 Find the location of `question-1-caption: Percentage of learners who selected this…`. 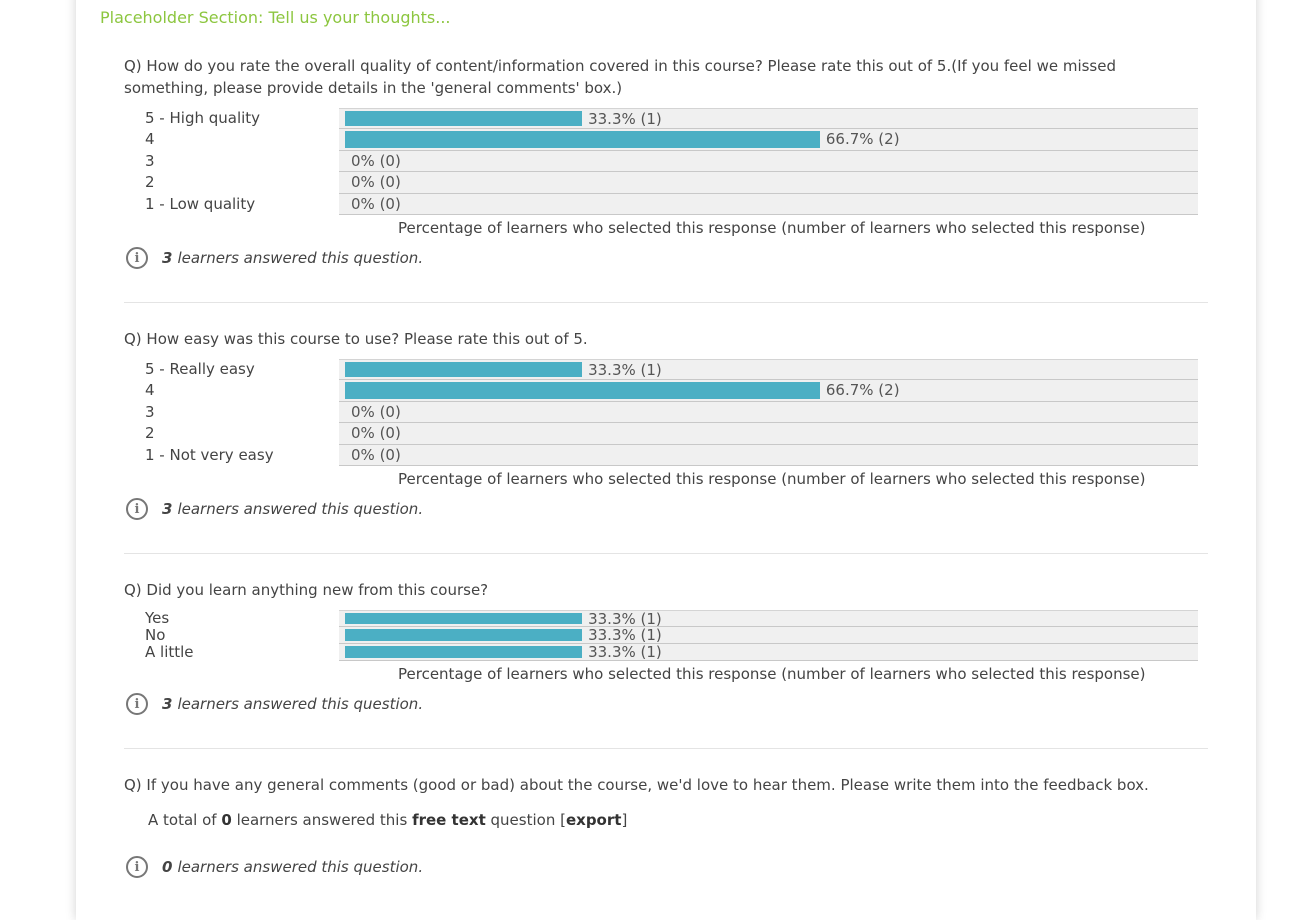

question-1-caption: Percentage of learners who selected this… is located at coordinates (772, 228).